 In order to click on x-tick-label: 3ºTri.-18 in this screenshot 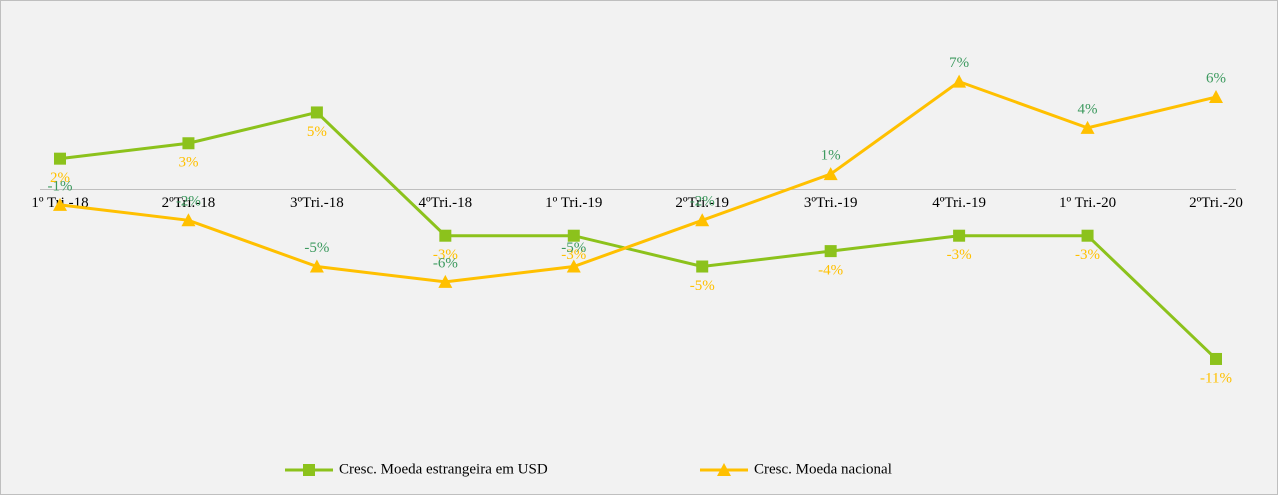, I will do `click(317, 203)`.